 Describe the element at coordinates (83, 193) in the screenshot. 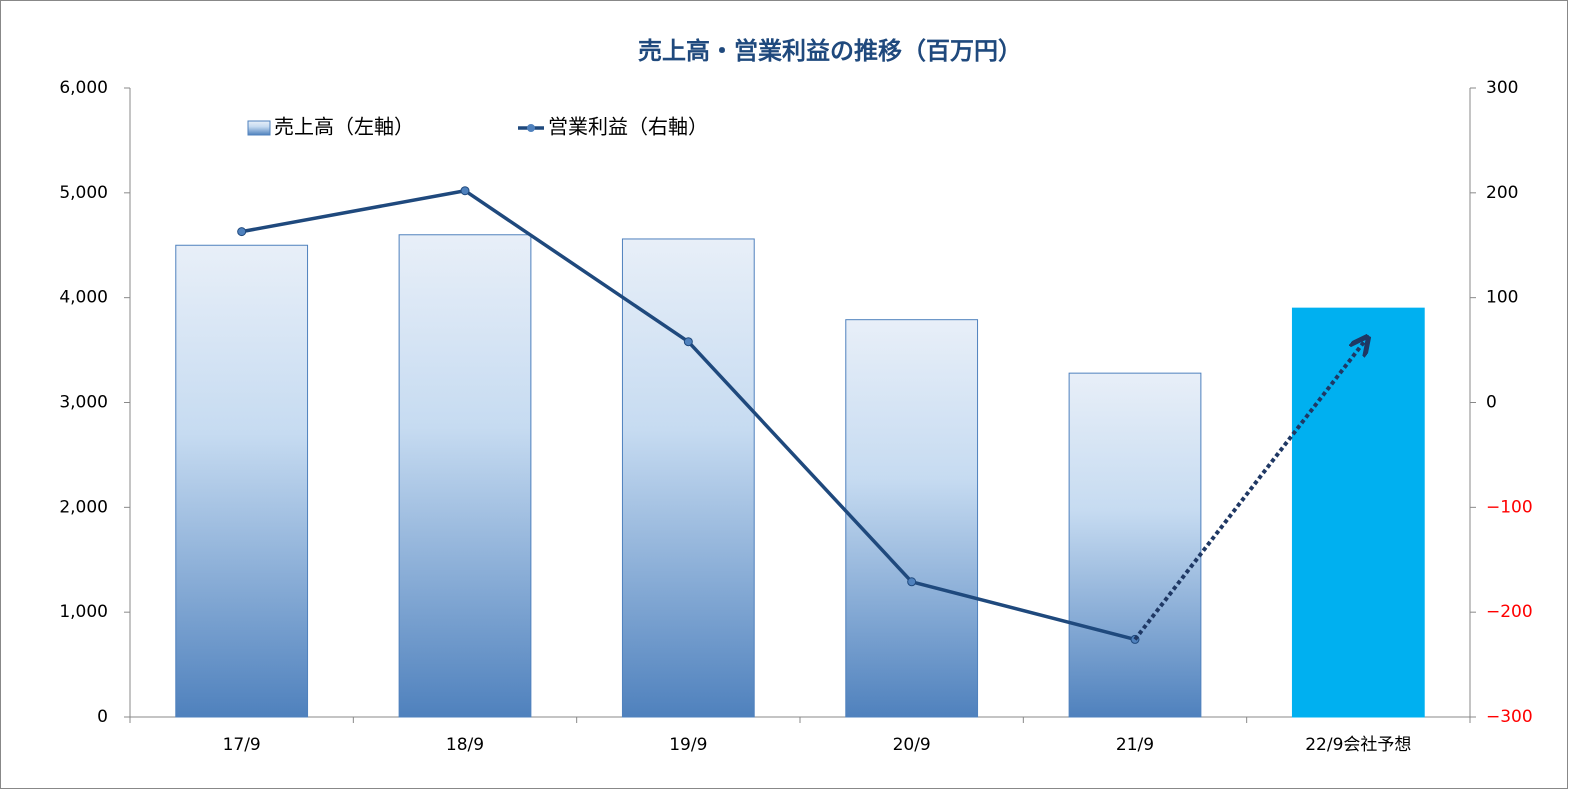

I see `y-tick-label: 5,000` at that location.